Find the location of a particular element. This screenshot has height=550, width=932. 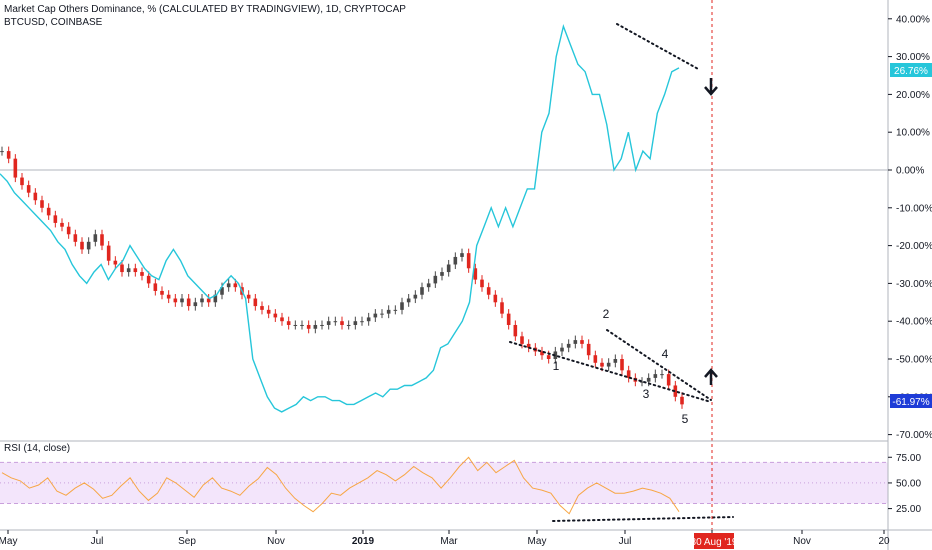

wave-label: 4 is located at coordinates (665, 354).